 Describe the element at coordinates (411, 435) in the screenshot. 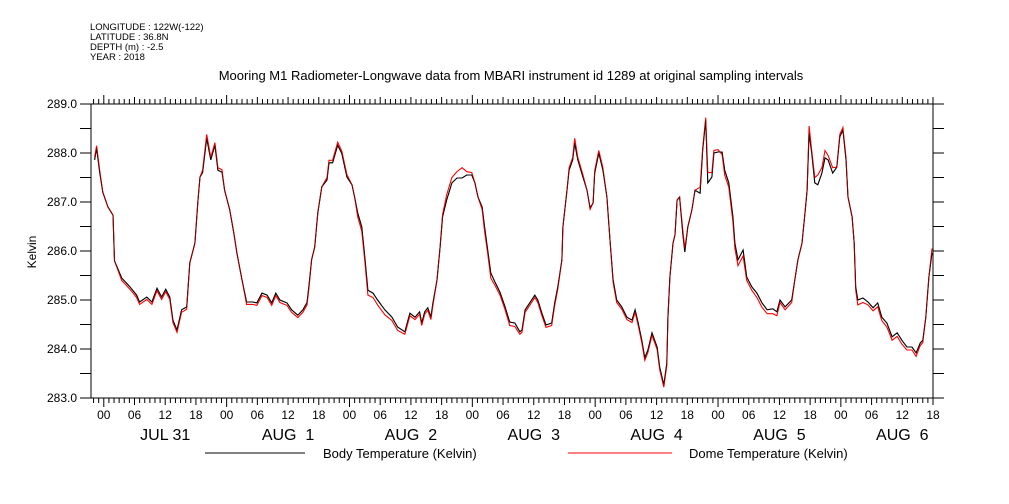

I see `x-day-label: AUG 2` at that location.